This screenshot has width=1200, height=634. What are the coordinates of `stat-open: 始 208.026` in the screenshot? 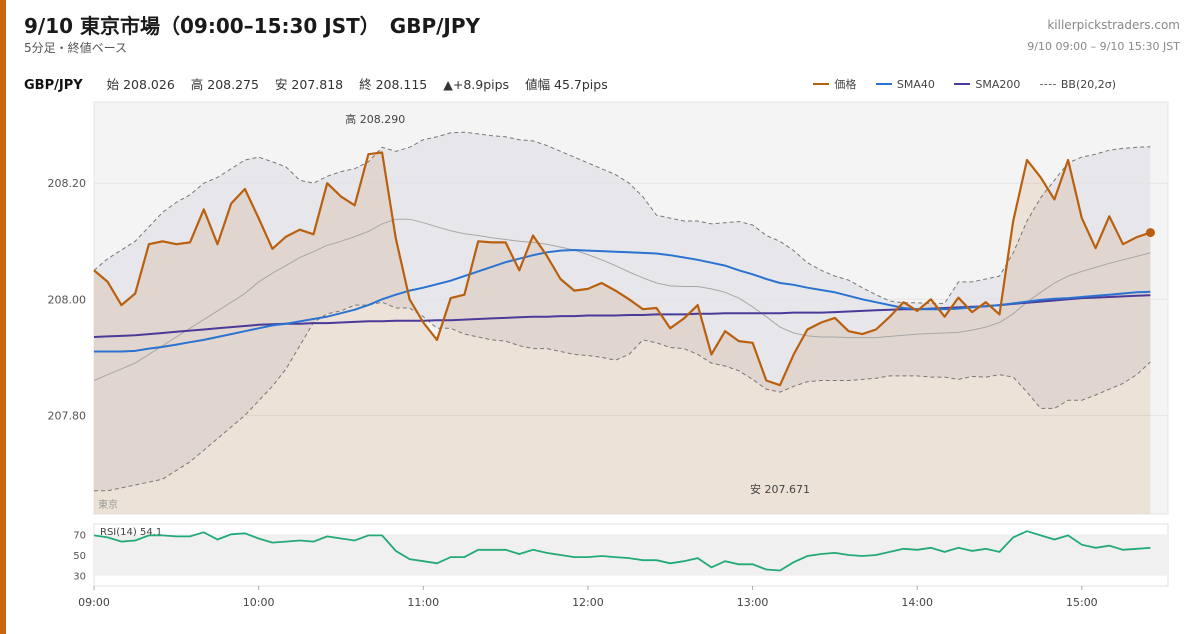 It's located at (140, 84).